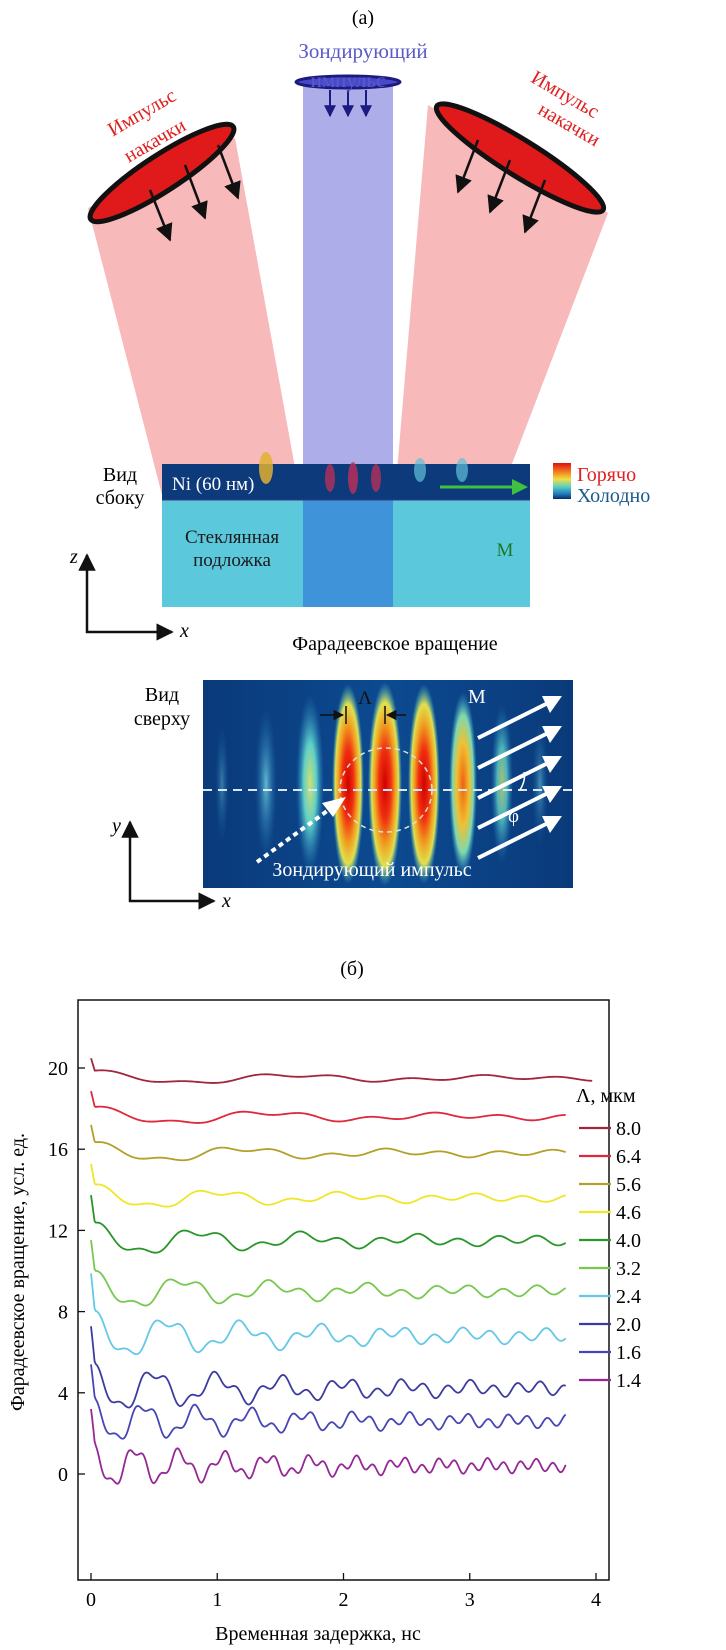 This screenshot has height=1650, width=726. What do you see at coordinates (371, 870) in the screenshot?
I see `probe-pulse-bottom-label: Зондирующий импульс` at bounding box center [371, 870].